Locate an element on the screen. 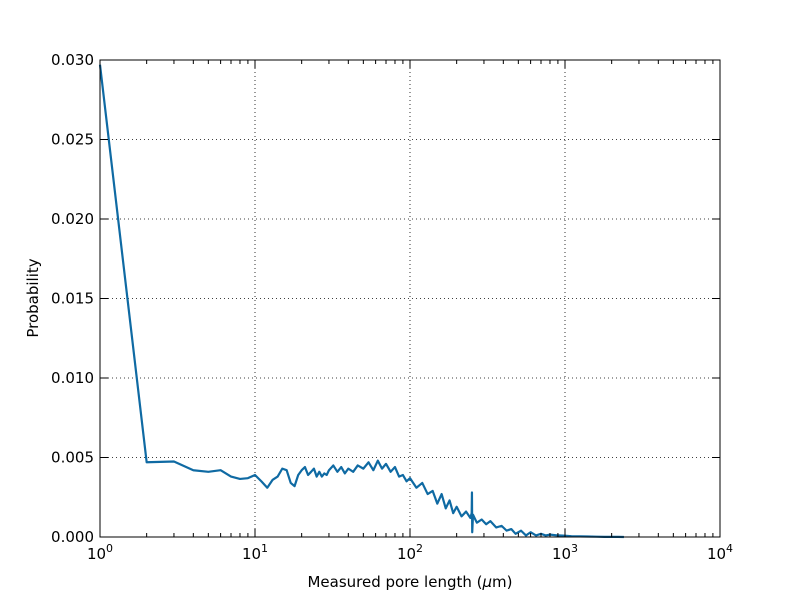 The image size is (800, 597). x-tick-label: 10⁴ is located at coordinates (720, 552).